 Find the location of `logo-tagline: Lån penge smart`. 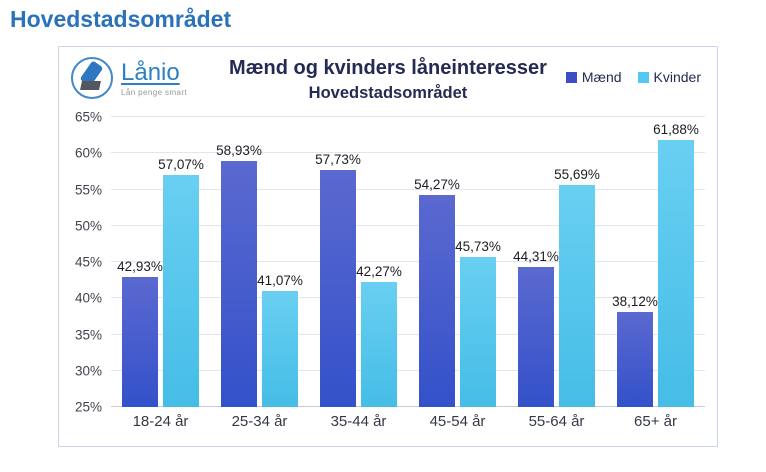

logo-tagline: Lån penge smart is located at coordinates (154, 92).